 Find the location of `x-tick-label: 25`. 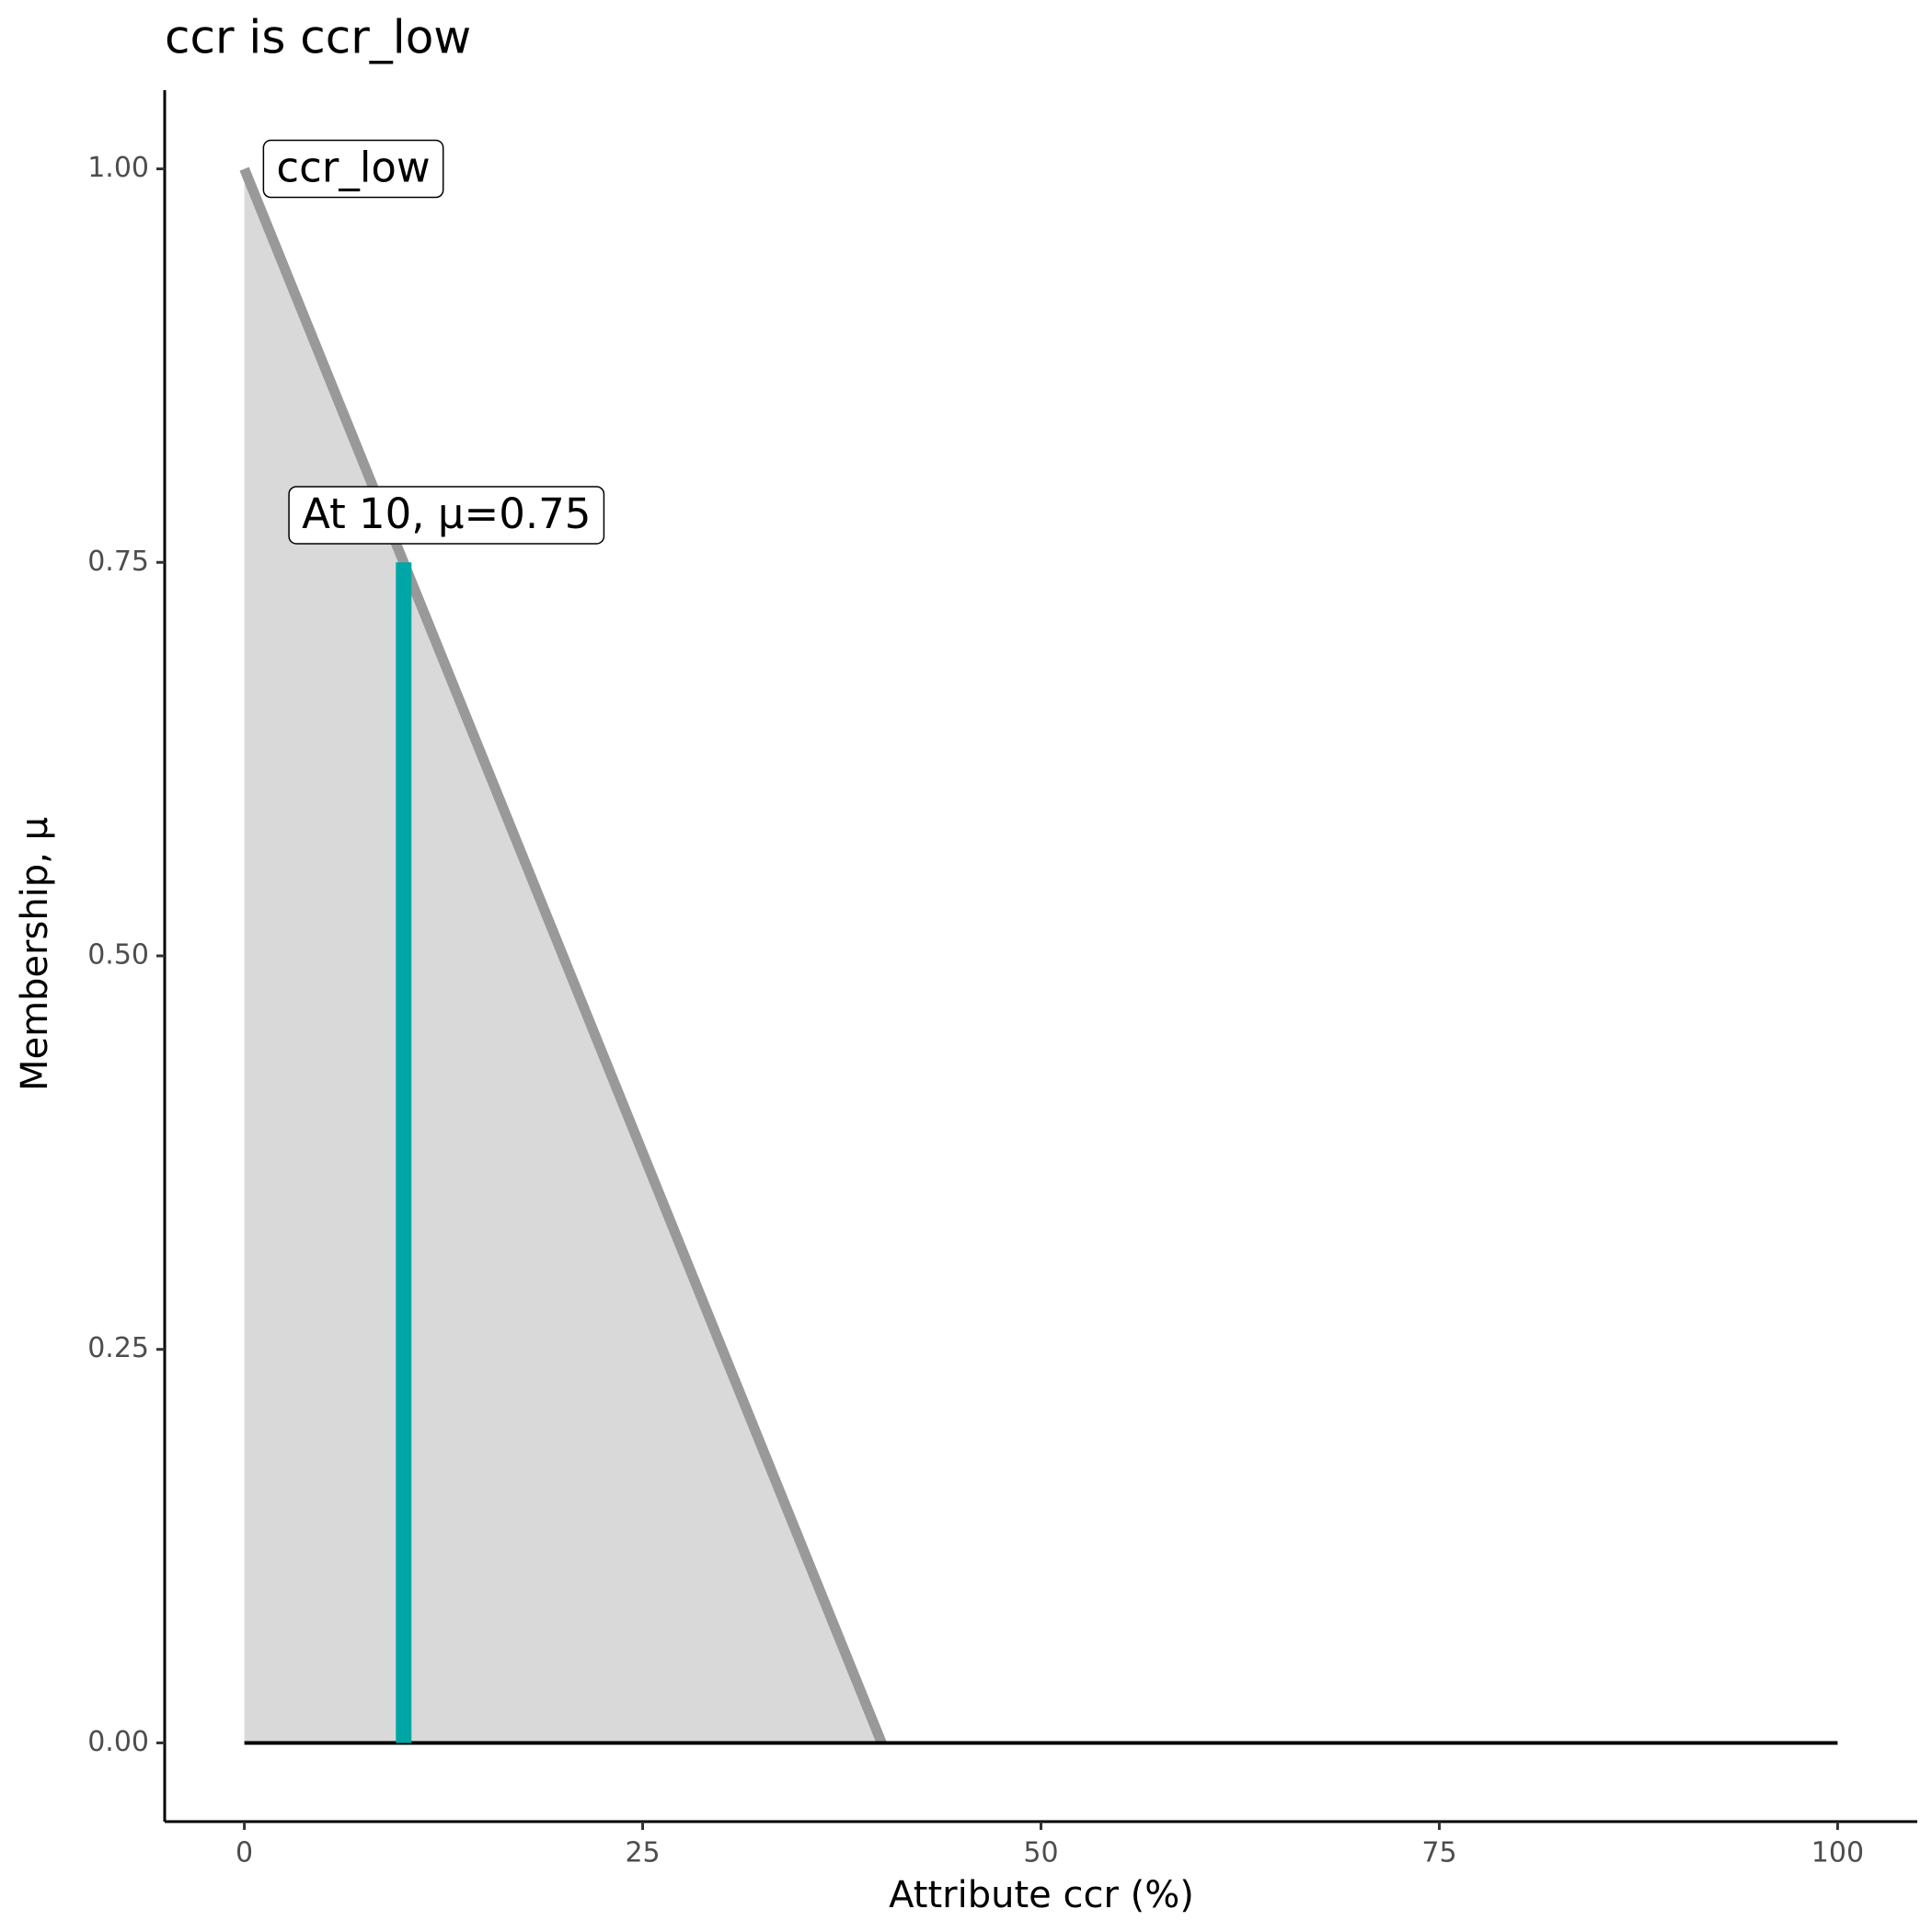

x-tick-label: 25 is located at coordinates (642, 1853).